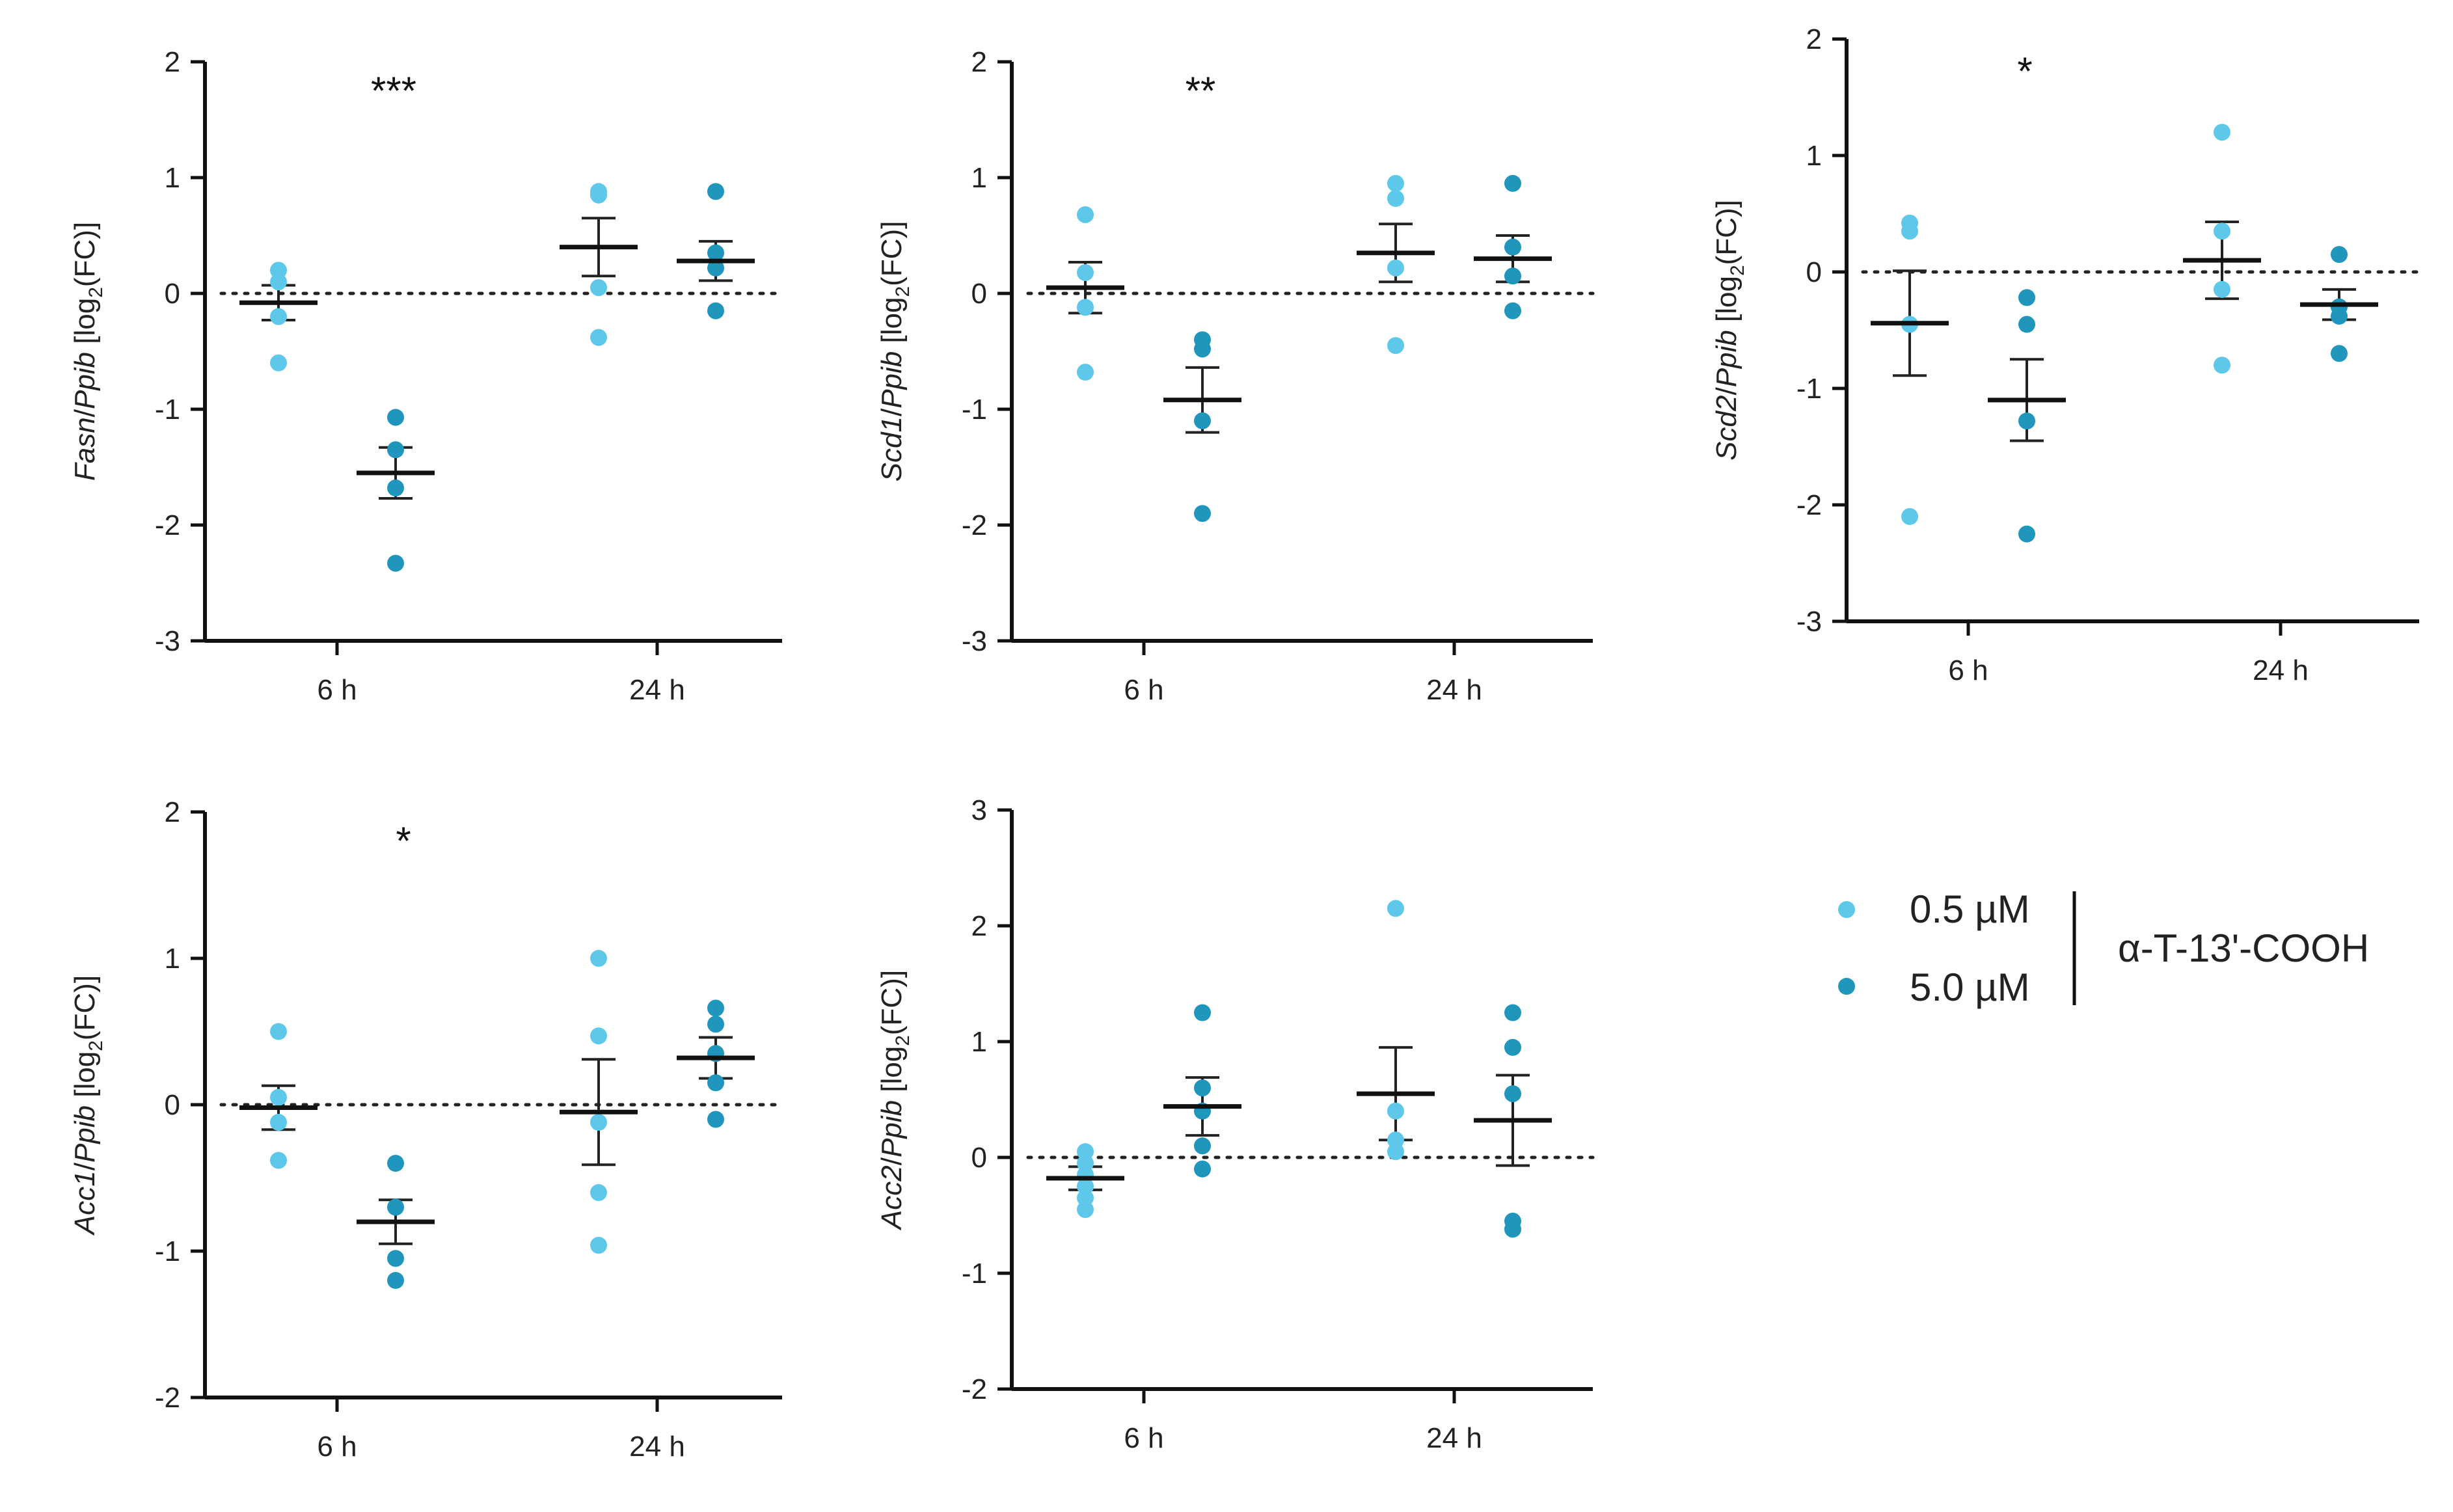  Describe the element at coordinates (1201, 91) in the screenshot. I see `significance-marker: **` at that location.